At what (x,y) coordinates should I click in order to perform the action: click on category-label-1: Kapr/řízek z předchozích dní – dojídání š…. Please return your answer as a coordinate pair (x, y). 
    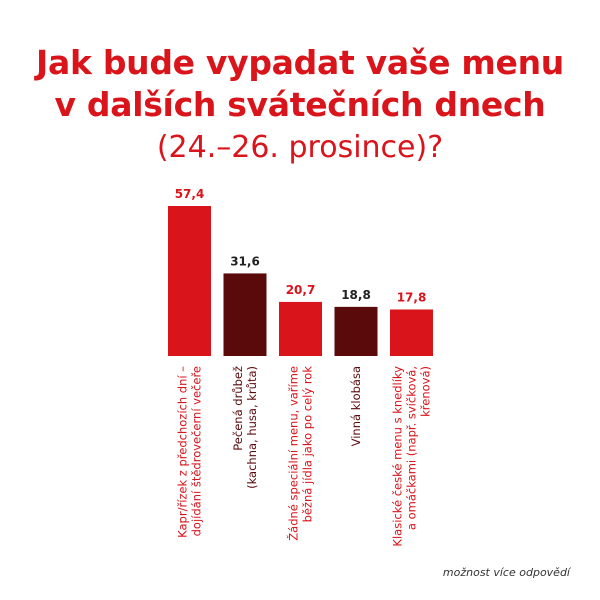
    Looking at the image, I should click on (190, 452).